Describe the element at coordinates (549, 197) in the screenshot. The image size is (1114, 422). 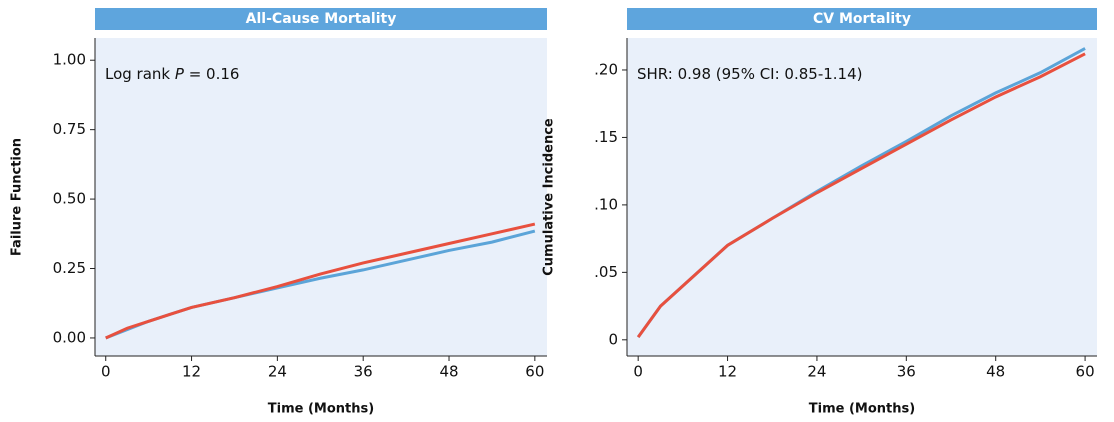
I see `y-axis-label: Cumulative Incidence` at that location.